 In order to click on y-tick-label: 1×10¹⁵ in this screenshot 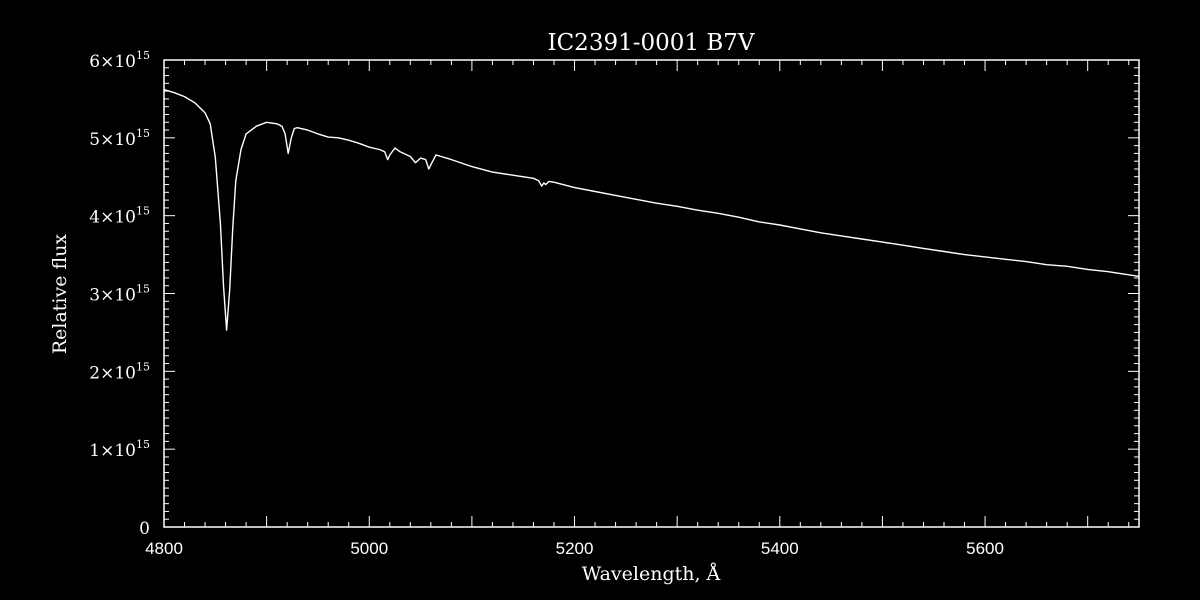, I will do `click(119, 449)`.